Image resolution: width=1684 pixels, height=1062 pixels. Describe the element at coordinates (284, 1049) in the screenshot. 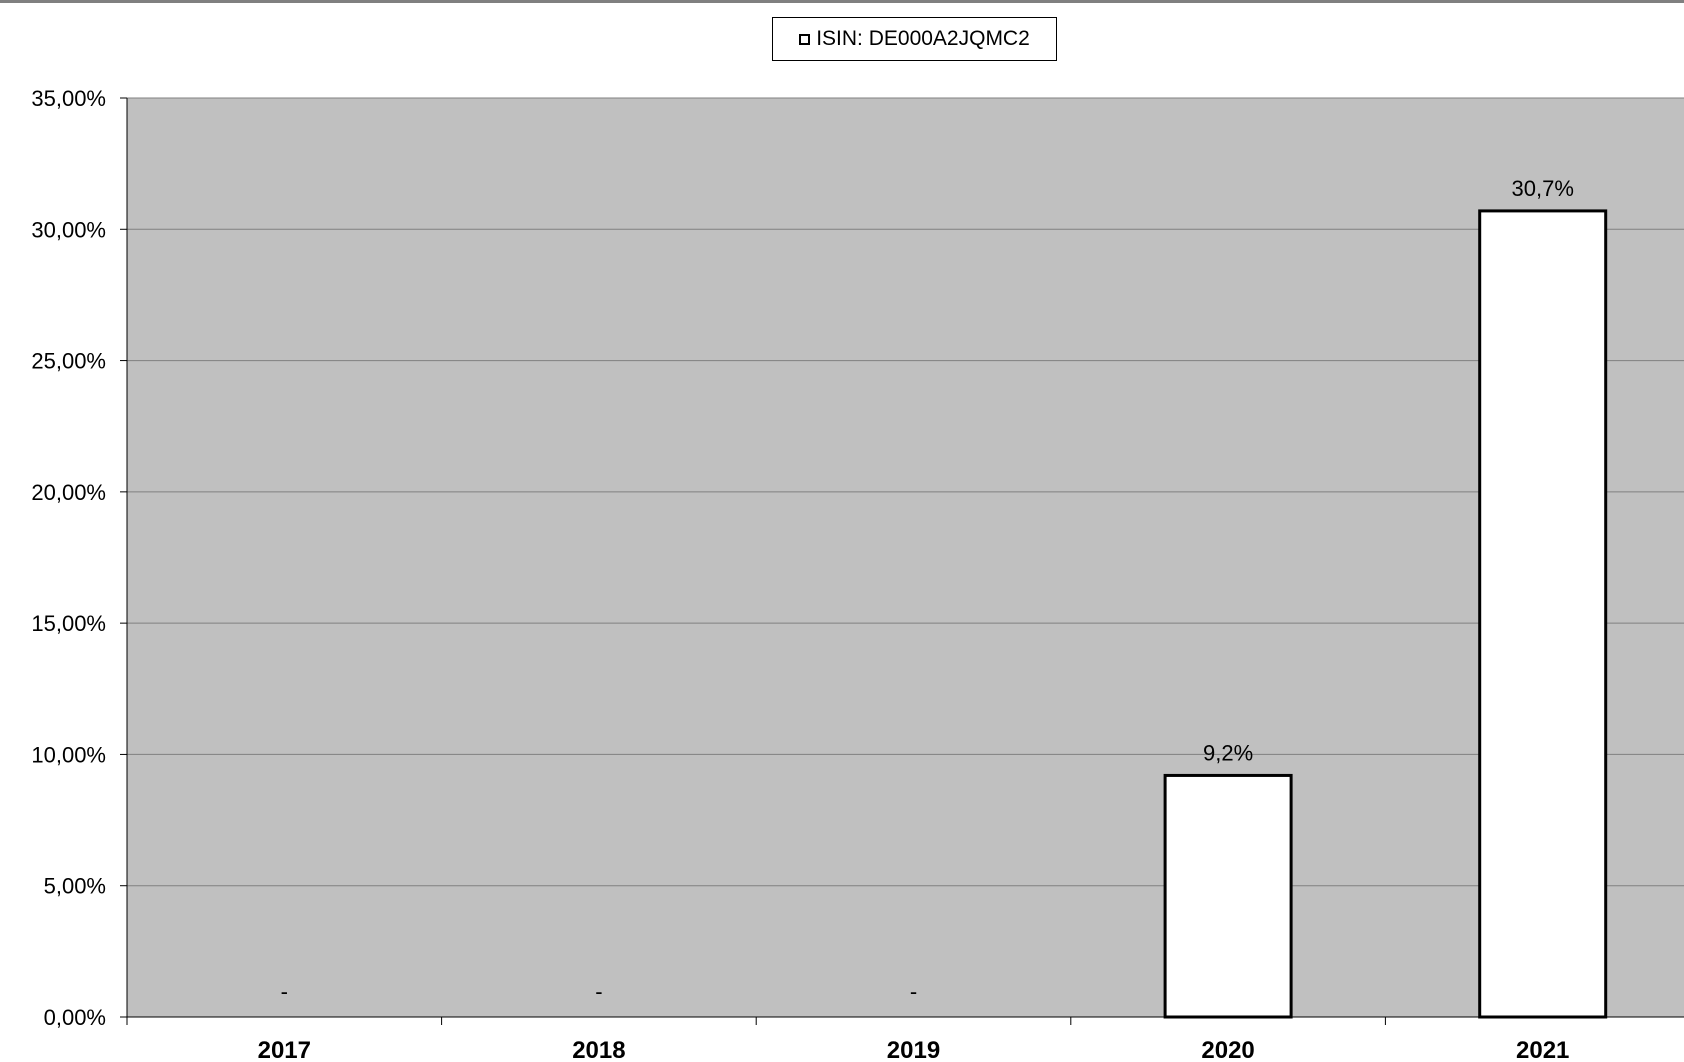

I see `x-tick-label: 2017` at that location.